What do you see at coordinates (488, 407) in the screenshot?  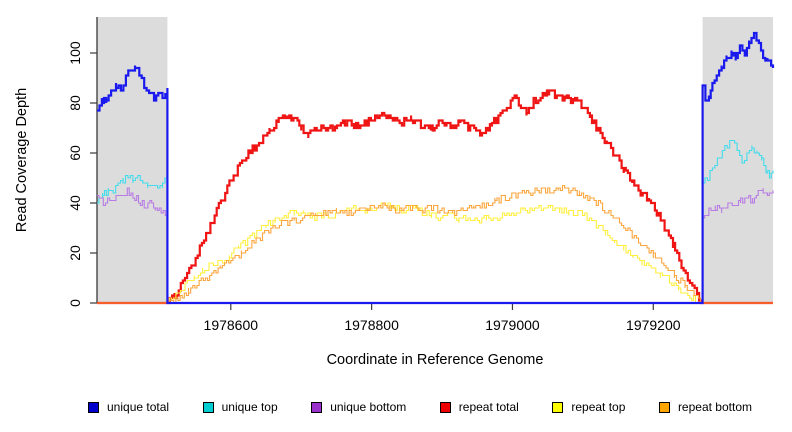 I see `legend-label: repeat total` at bounding box center [488, 407].